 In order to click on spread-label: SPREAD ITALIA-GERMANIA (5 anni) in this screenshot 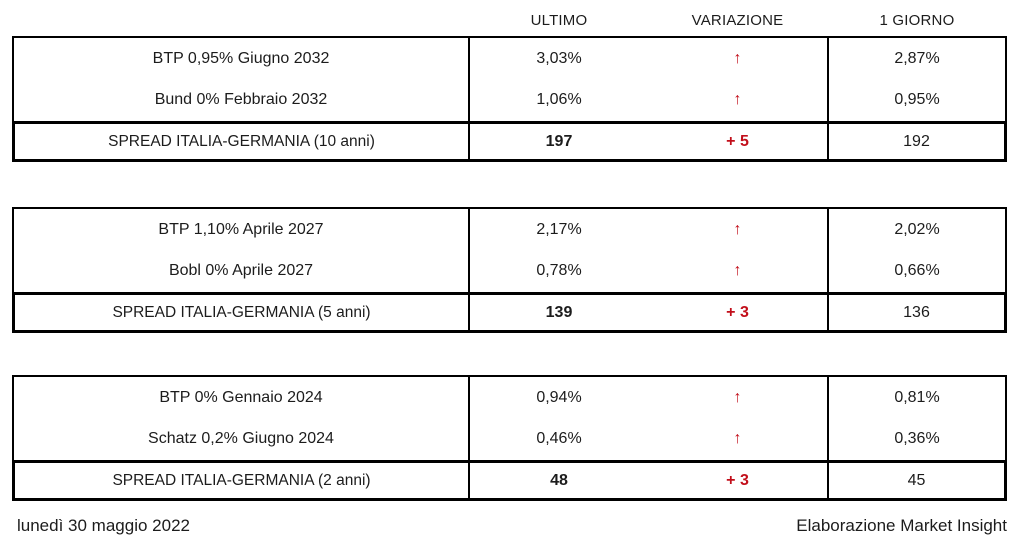, I will do `click(242, 312)`.